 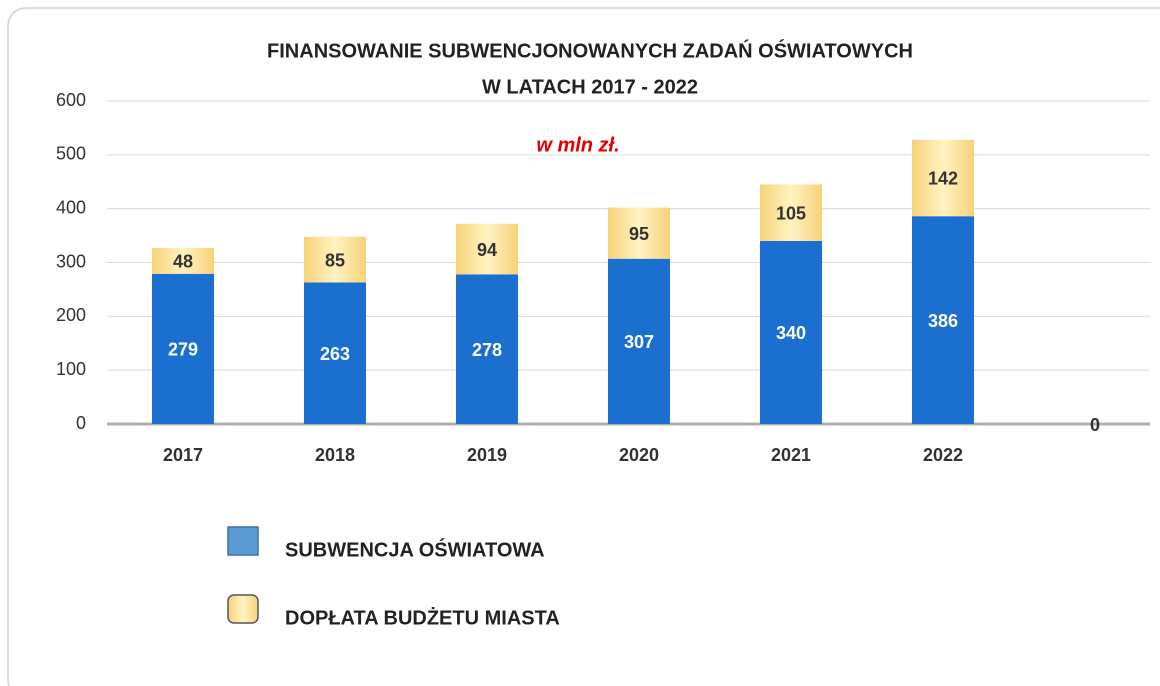 What do you see at coordinates (577, 145) in the screenshot?
I see `annotation: w mln zł.` at bounding box center [577, 145].